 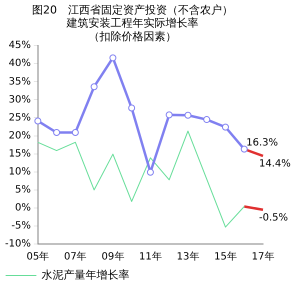 I want to click on y-tick-label: 20%, so click(x=19, y=136).